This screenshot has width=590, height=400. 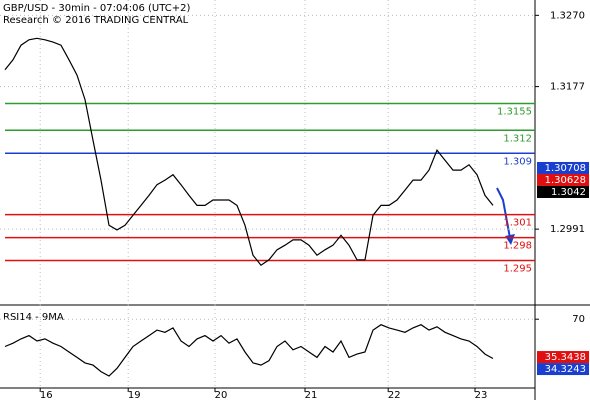 I want to click on forecast-arrow-head, so click(x=510, y=239).